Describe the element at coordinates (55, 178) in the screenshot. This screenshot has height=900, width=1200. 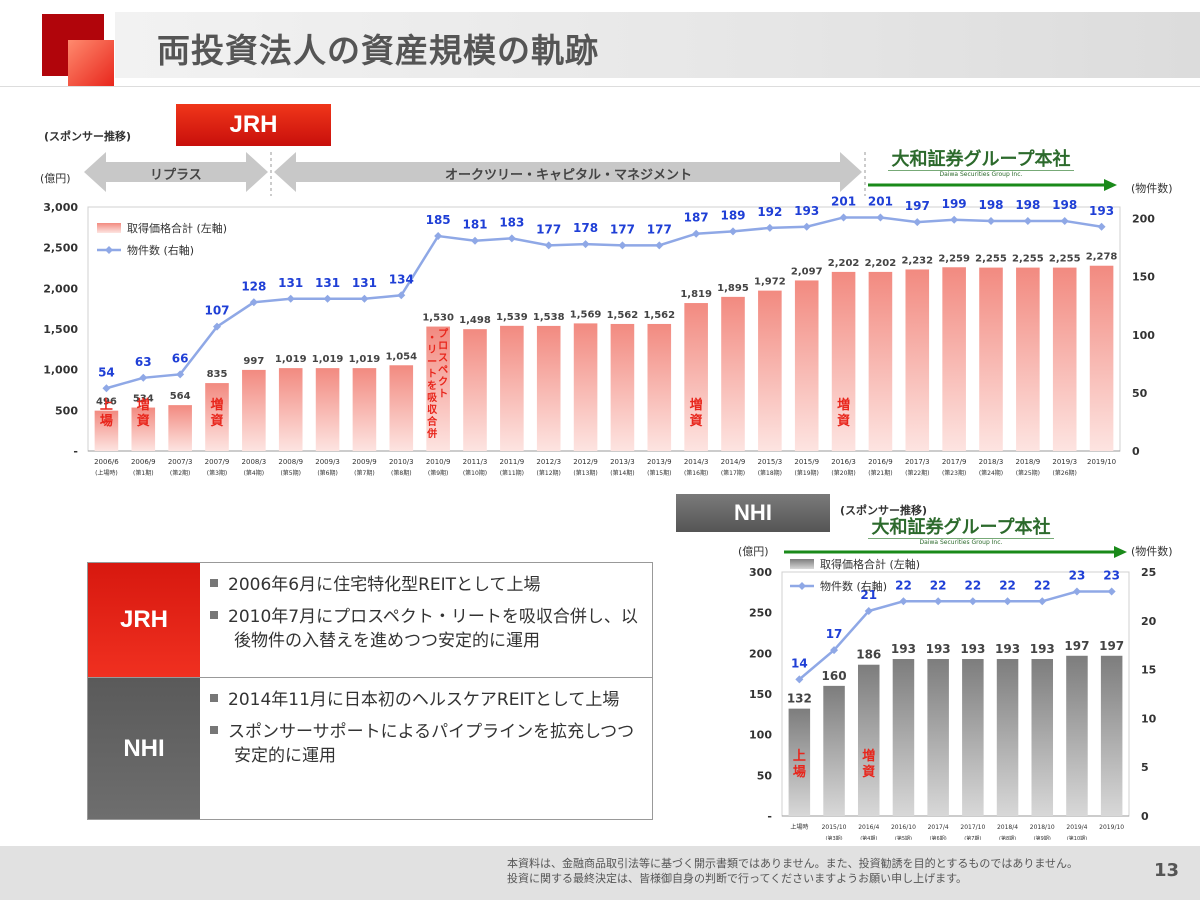
I see `jrh-left-unit: (億円)` at that location.